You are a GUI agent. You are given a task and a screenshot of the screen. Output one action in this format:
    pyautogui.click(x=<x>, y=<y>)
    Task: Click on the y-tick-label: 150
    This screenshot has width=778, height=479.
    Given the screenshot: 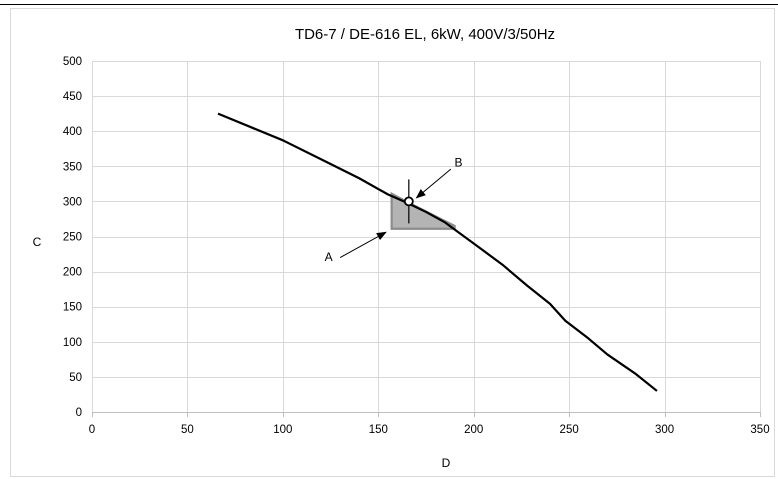 What is the action you would take?
    pyautogui.click(x=72, y=308)
    